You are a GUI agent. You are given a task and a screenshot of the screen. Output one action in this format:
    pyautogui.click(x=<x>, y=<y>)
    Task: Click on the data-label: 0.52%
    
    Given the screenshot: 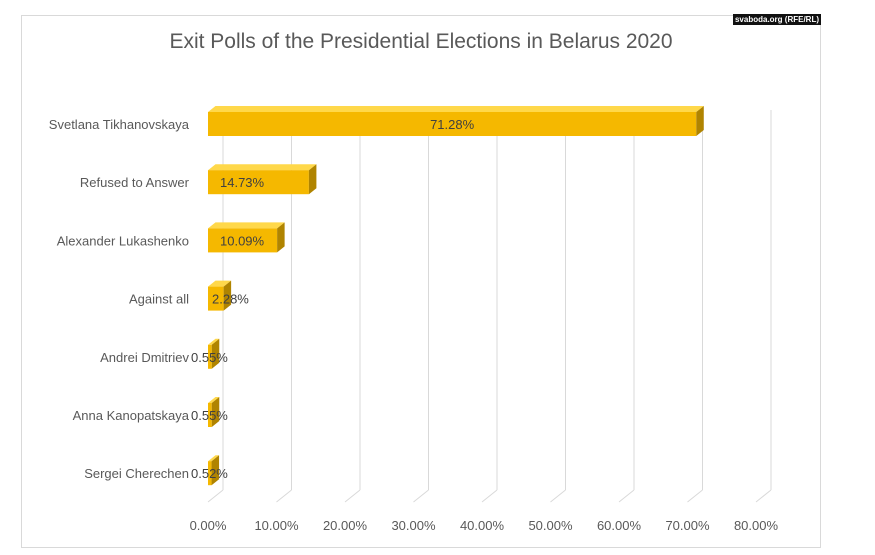 What is the action you would take?
    pyautogui.click(x=209, y=473)
    